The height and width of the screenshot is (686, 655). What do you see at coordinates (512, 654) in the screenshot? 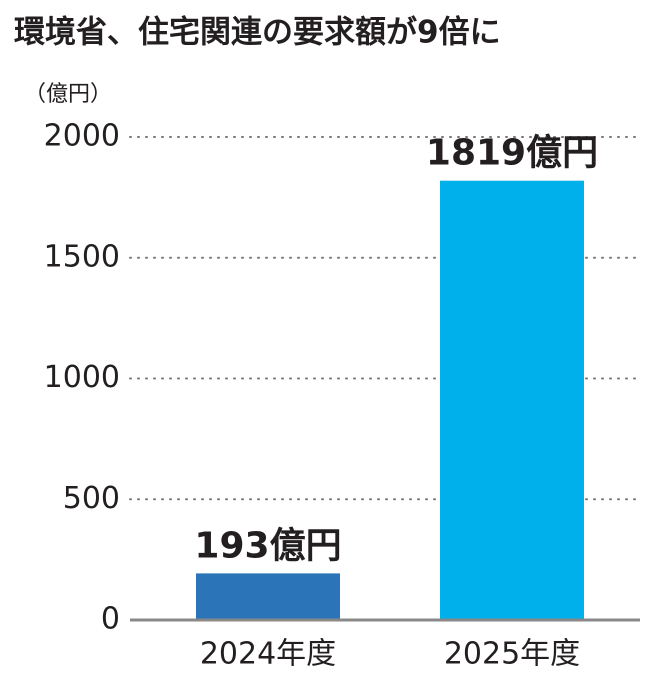
I see `x-tick-label: 2025年度` at bounding box center [512, 654].